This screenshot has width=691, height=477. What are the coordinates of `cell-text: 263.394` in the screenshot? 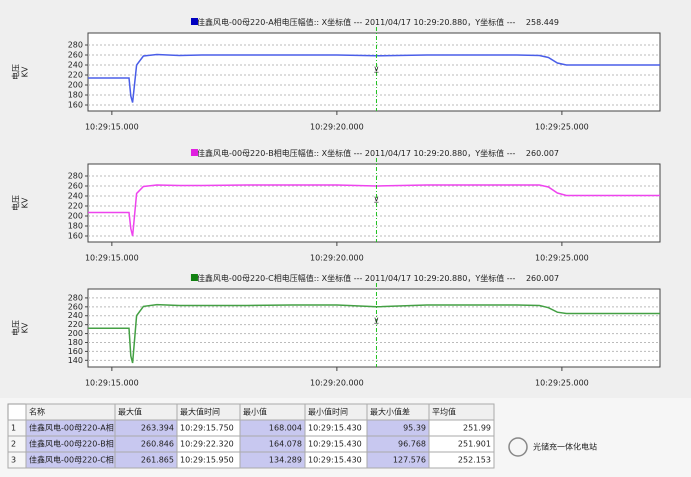 It's located at (157, 428).